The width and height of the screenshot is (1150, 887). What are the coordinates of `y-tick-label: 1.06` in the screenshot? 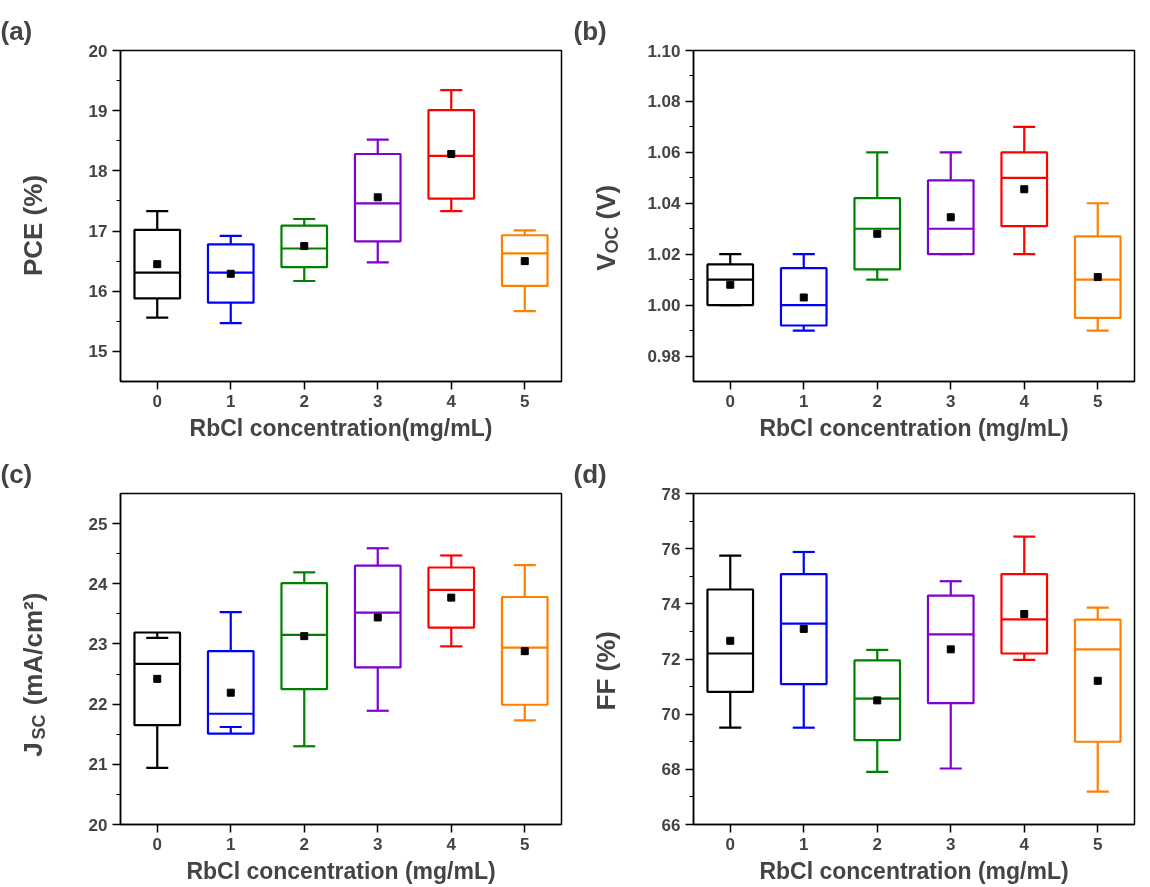 It's located at (664, 153).